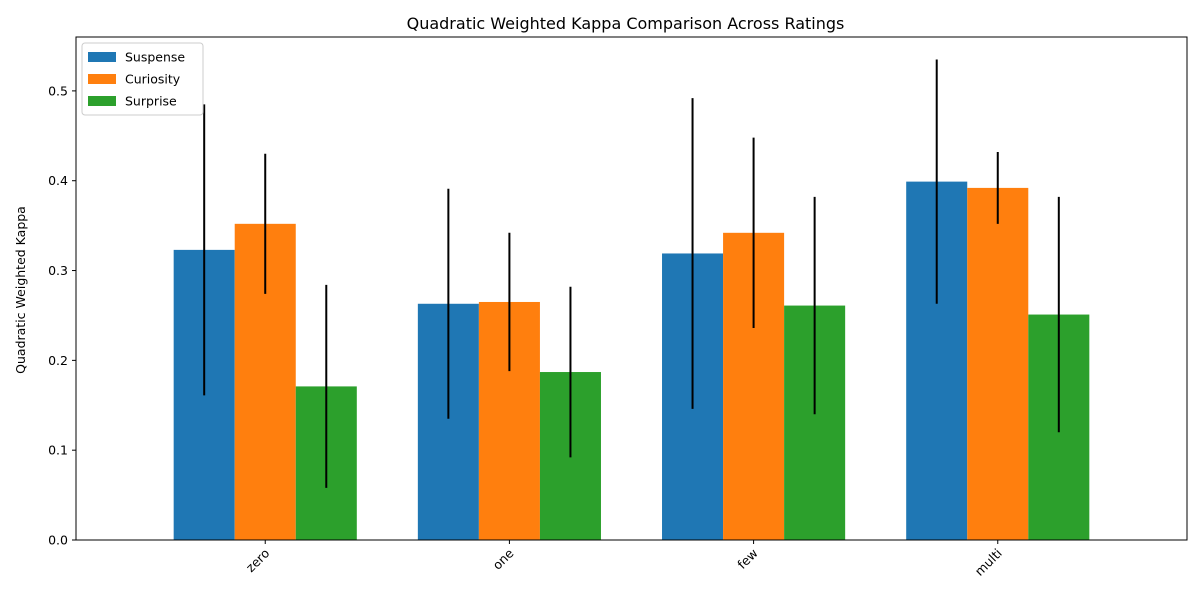 The image size is (1200, 600). Describe the element at coordinates (58, 90) in the screenshot. I see `y-tick-label: 0.5` at that location.